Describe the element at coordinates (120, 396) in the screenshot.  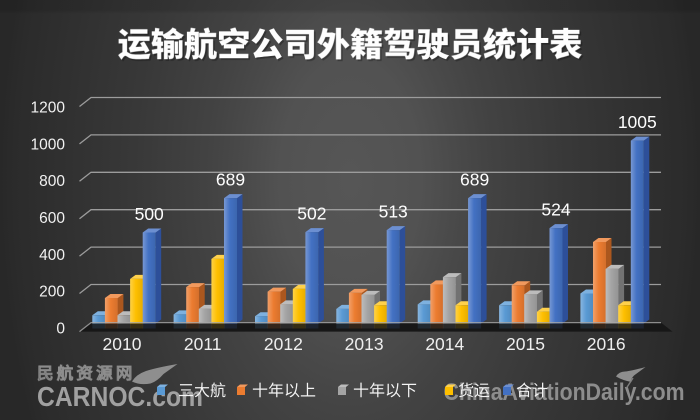
I see `svg-text: CARNOC.com` at that location.